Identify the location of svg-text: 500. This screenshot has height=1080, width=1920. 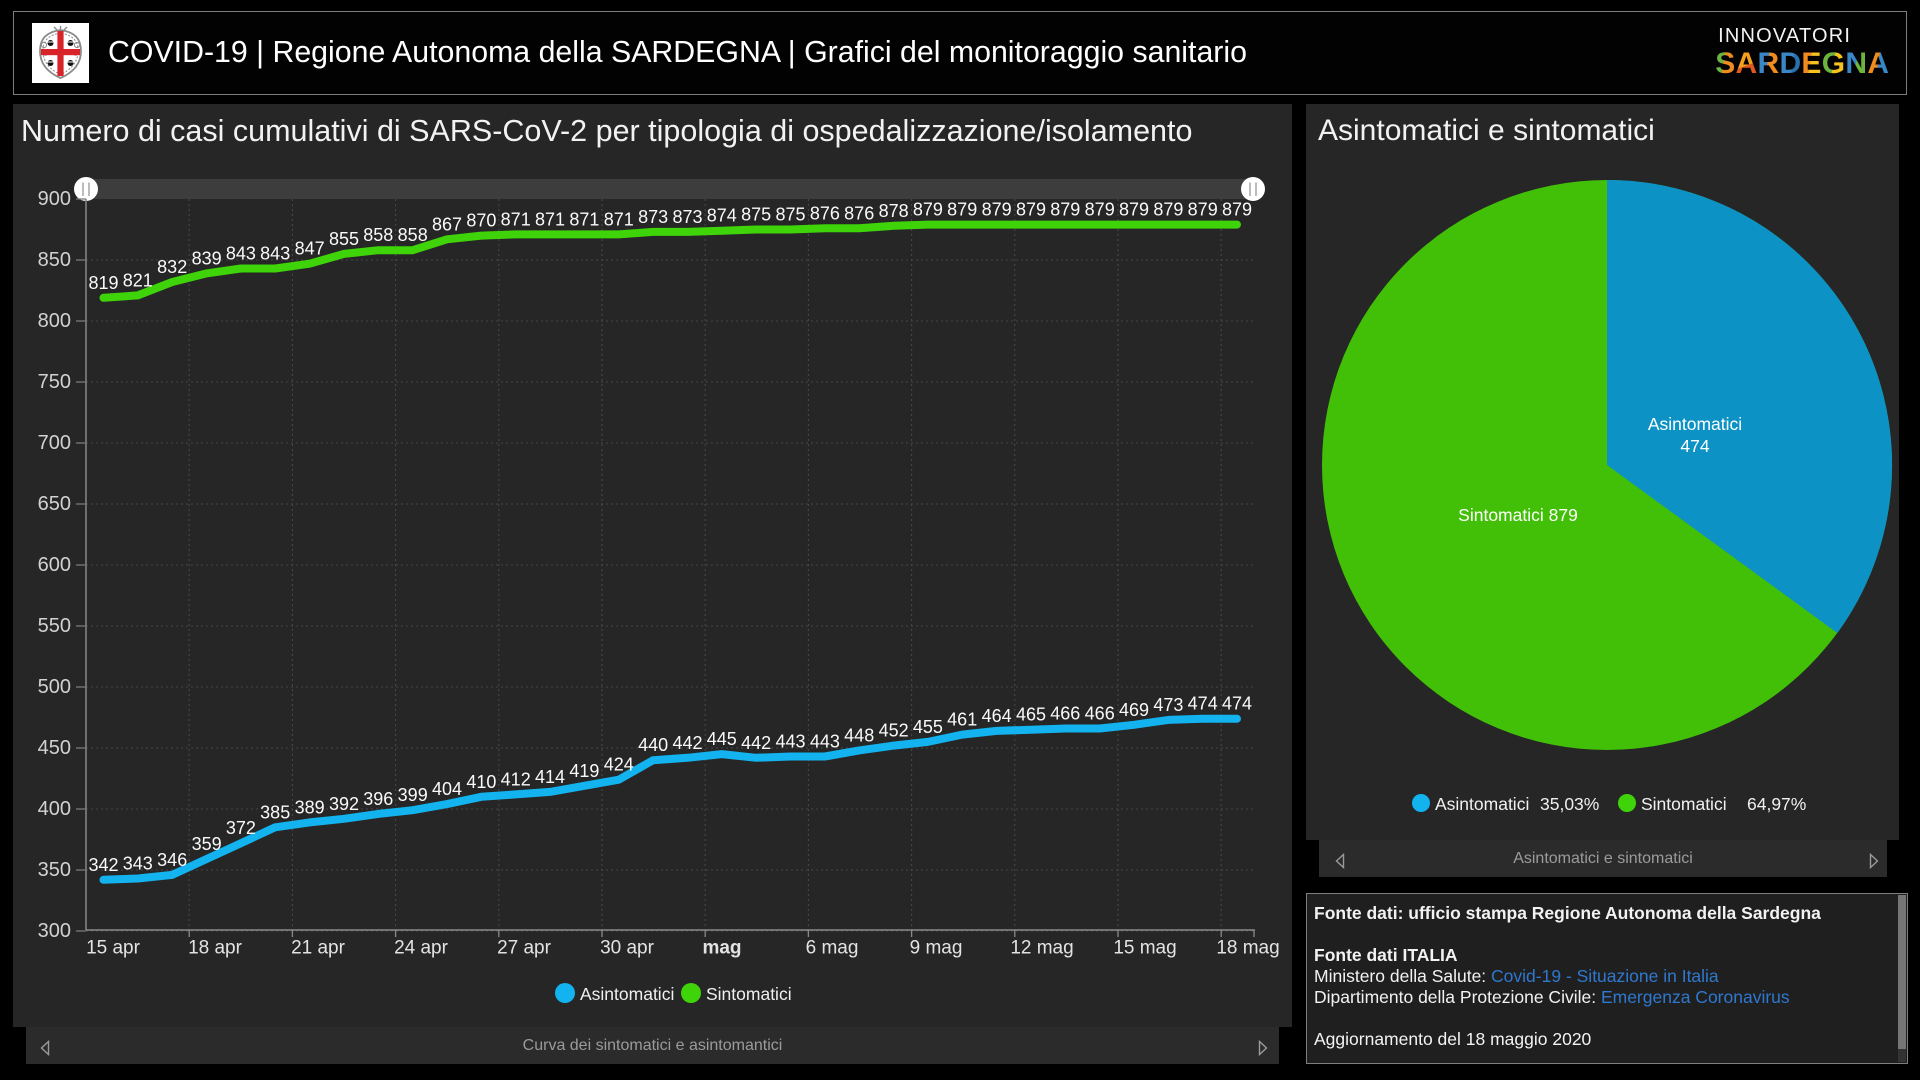
(54, 687).